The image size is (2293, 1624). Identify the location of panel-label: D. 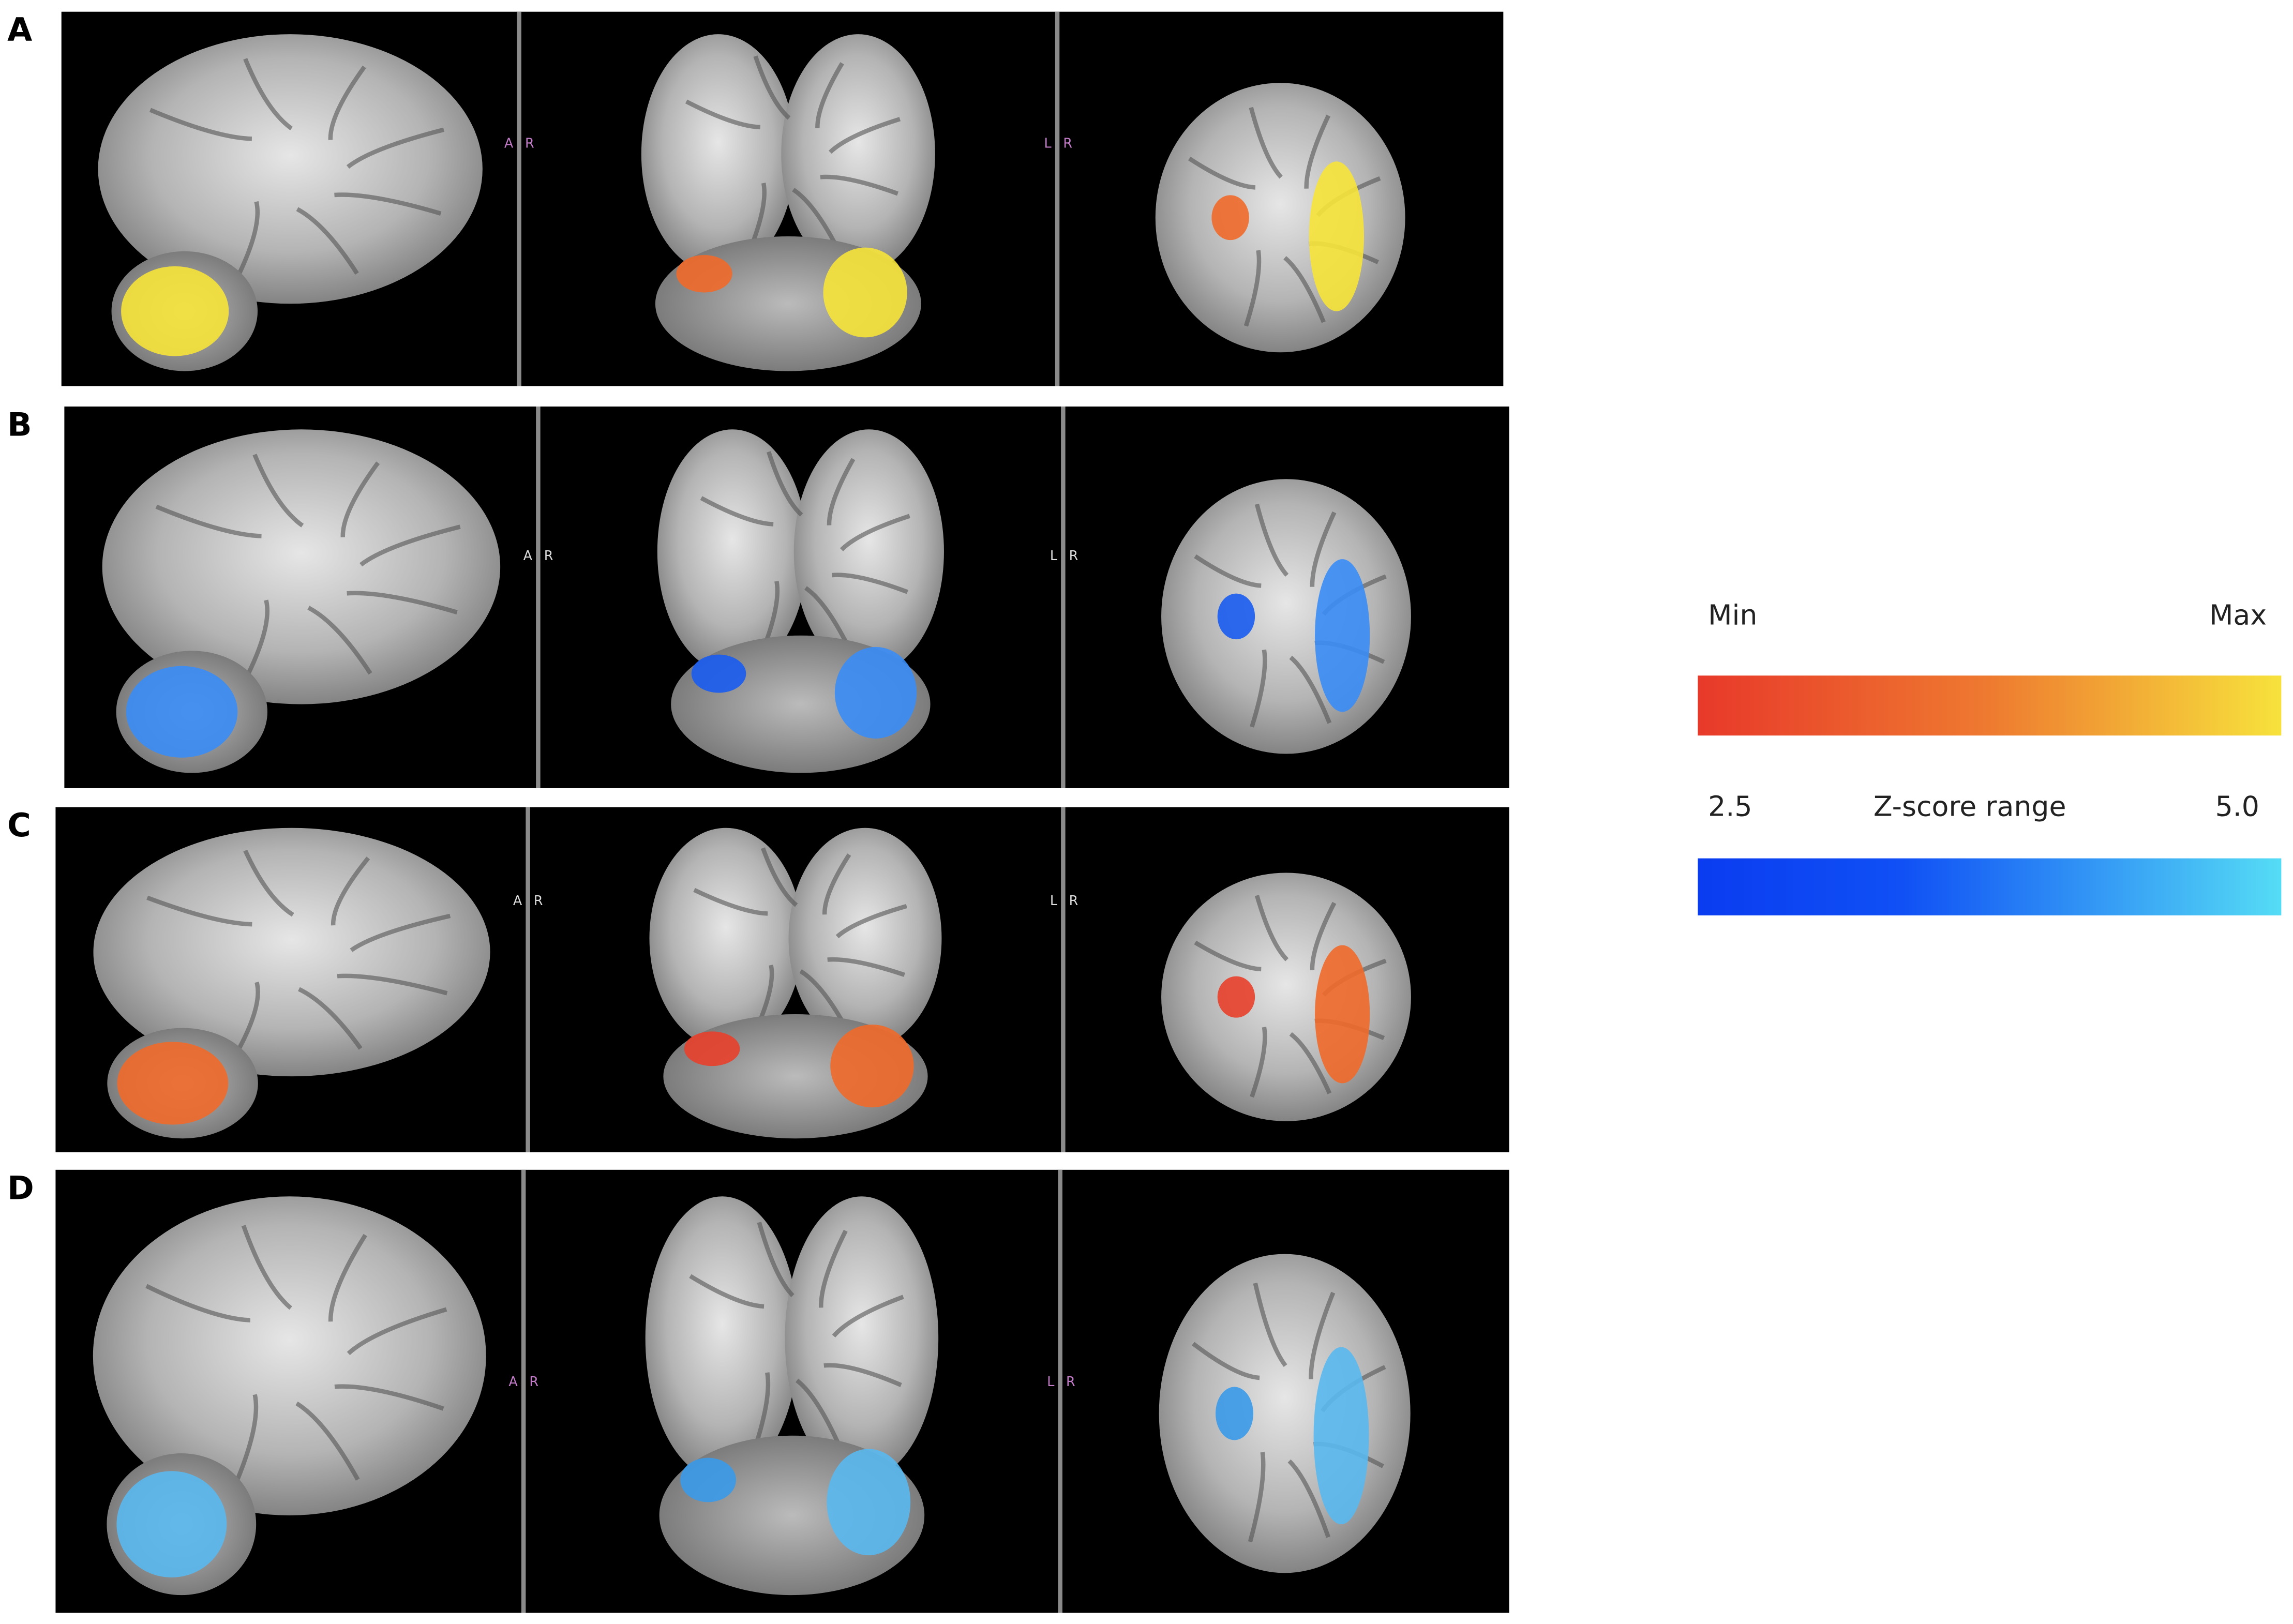
(20, 1188).